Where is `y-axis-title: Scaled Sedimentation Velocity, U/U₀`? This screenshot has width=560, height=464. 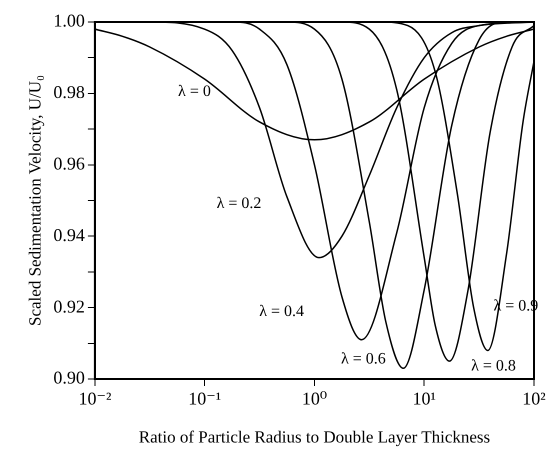 y-axis-title: Scaled Sedimentation Velocity, U/U₀ is located at coordinates (35, 200).